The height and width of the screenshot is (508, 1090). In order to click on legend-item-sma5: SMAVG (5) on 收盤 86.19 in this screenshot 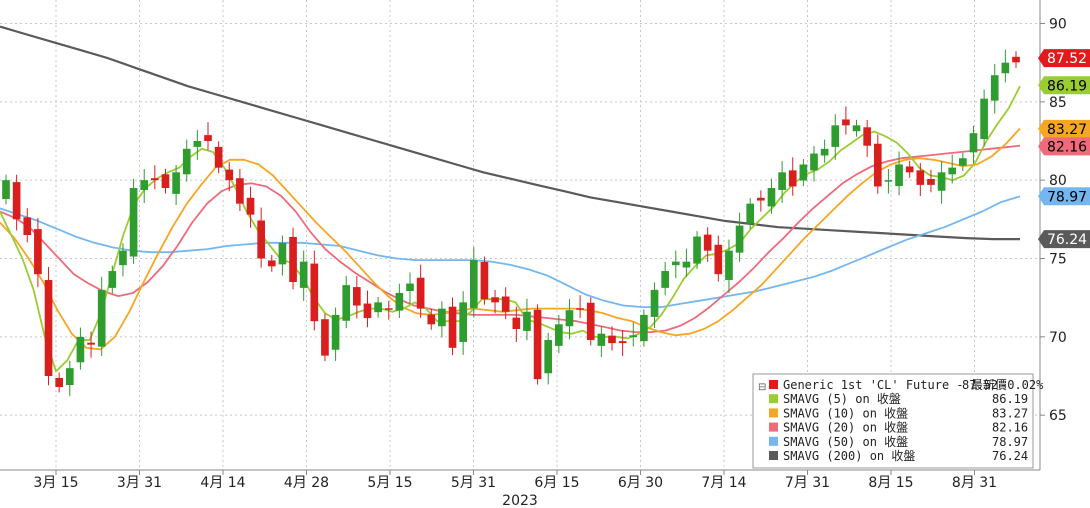, I will do `click(898, 399)`.